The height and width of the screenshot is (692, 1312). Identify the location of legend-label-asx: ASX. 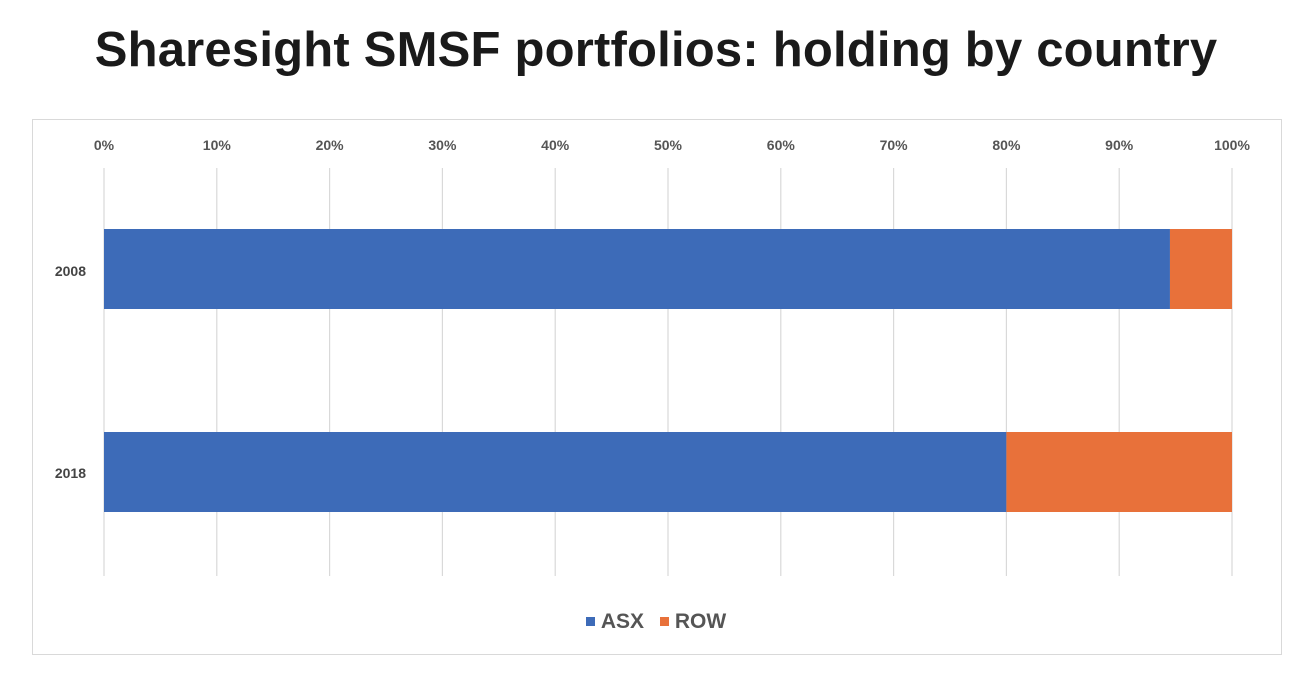
(622, 621).